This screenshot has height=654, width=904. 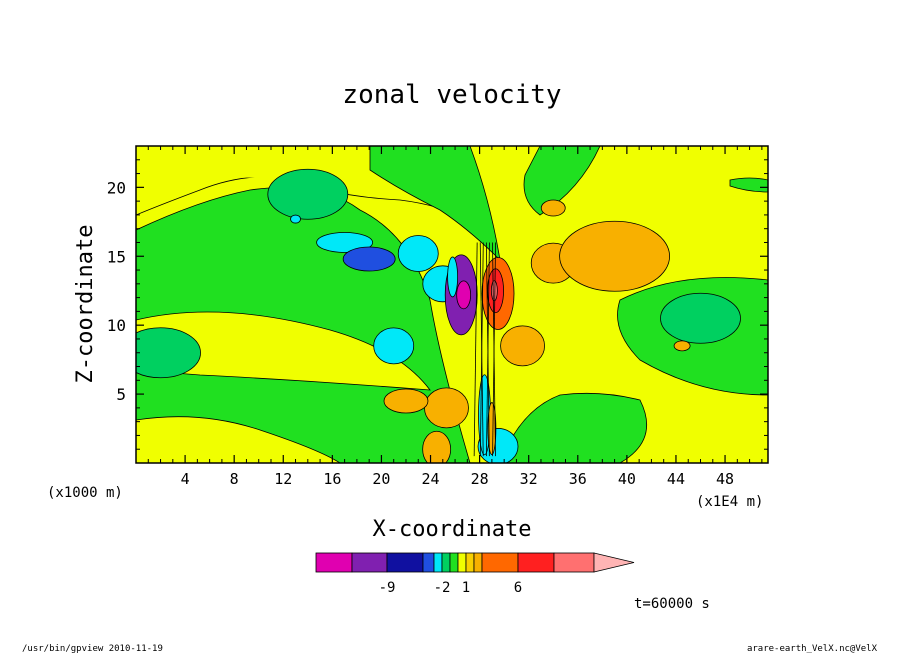 I want to click on y-tick-label: 10, so click(x=116, y=325).